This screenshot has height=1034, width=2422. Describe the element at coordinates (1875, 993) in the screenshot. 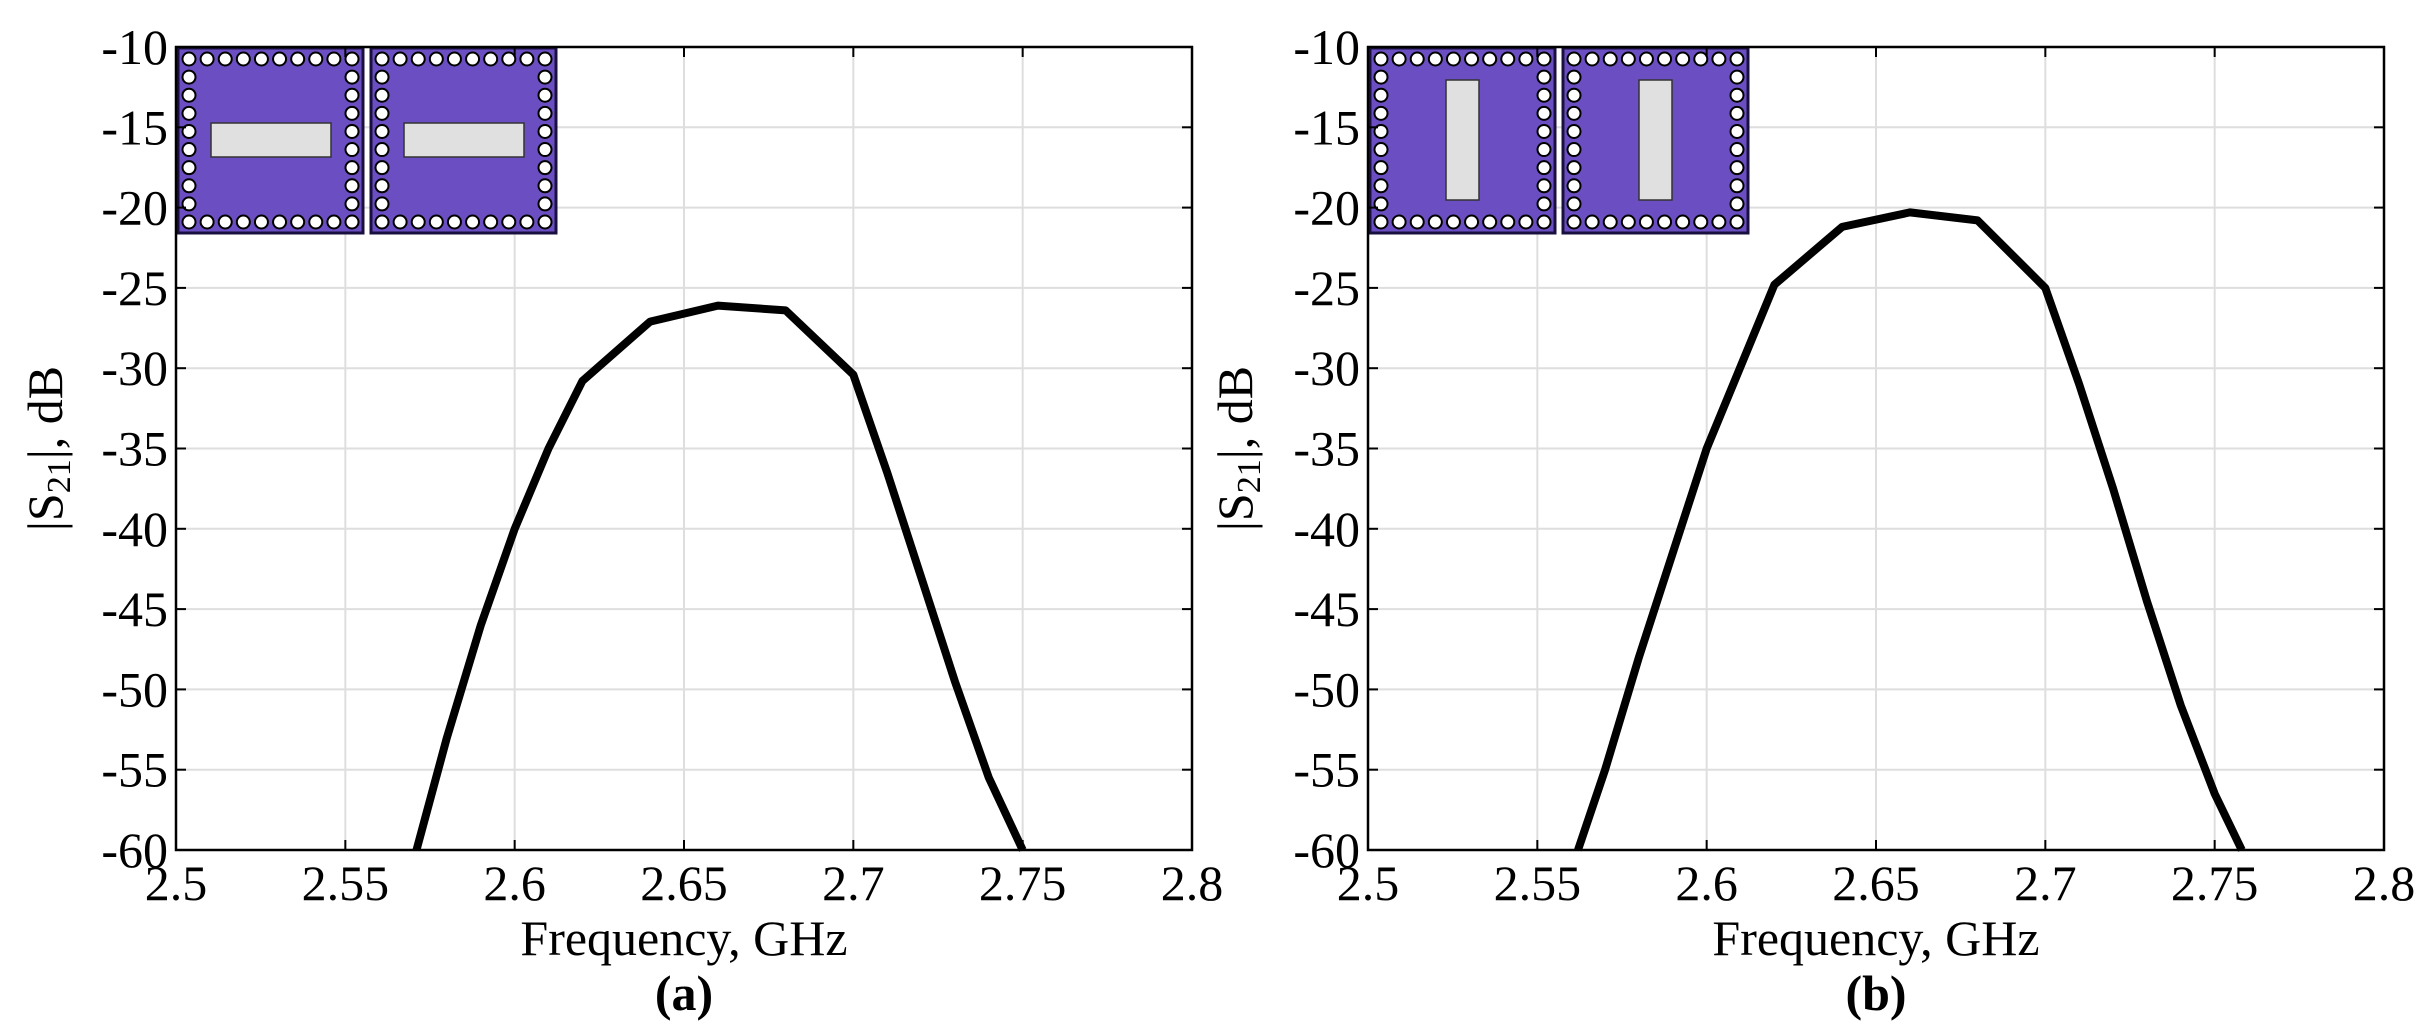

I see `panel-caption: (b)` at that location.